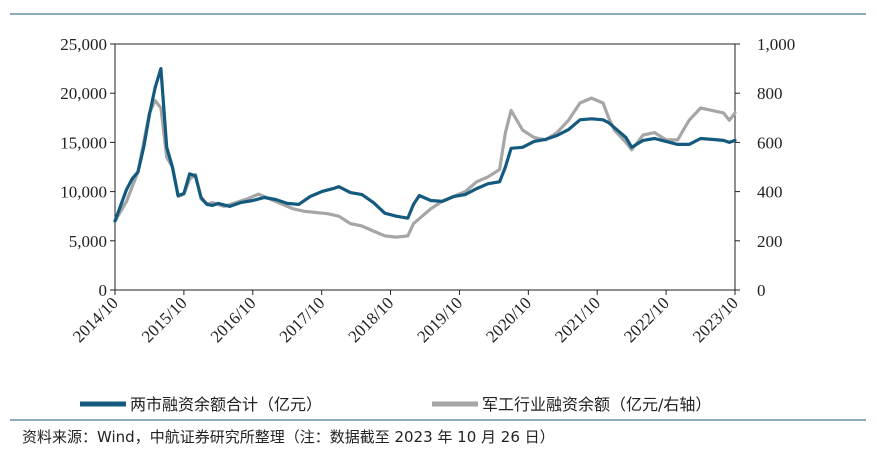 This screenshot has height=463, width=877. I want to click on right-tick-label: 400, so click(770, 192).